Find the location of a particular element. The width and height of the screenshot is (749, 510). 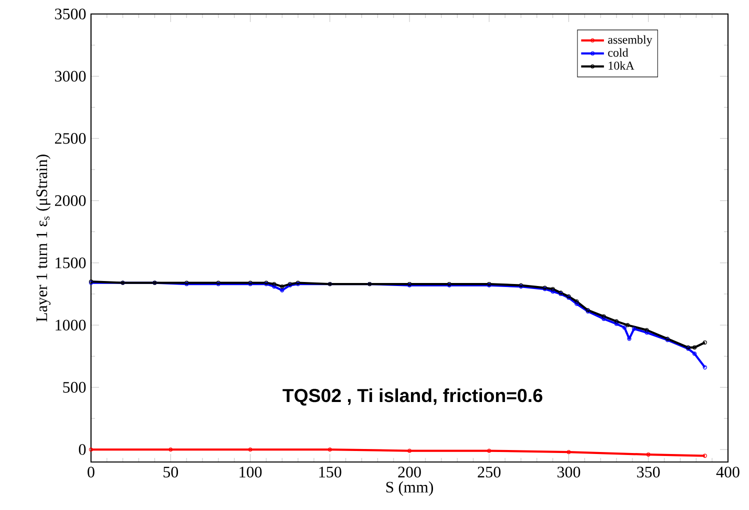

x-tick-label: 350 is located at coordinates (648, 472).